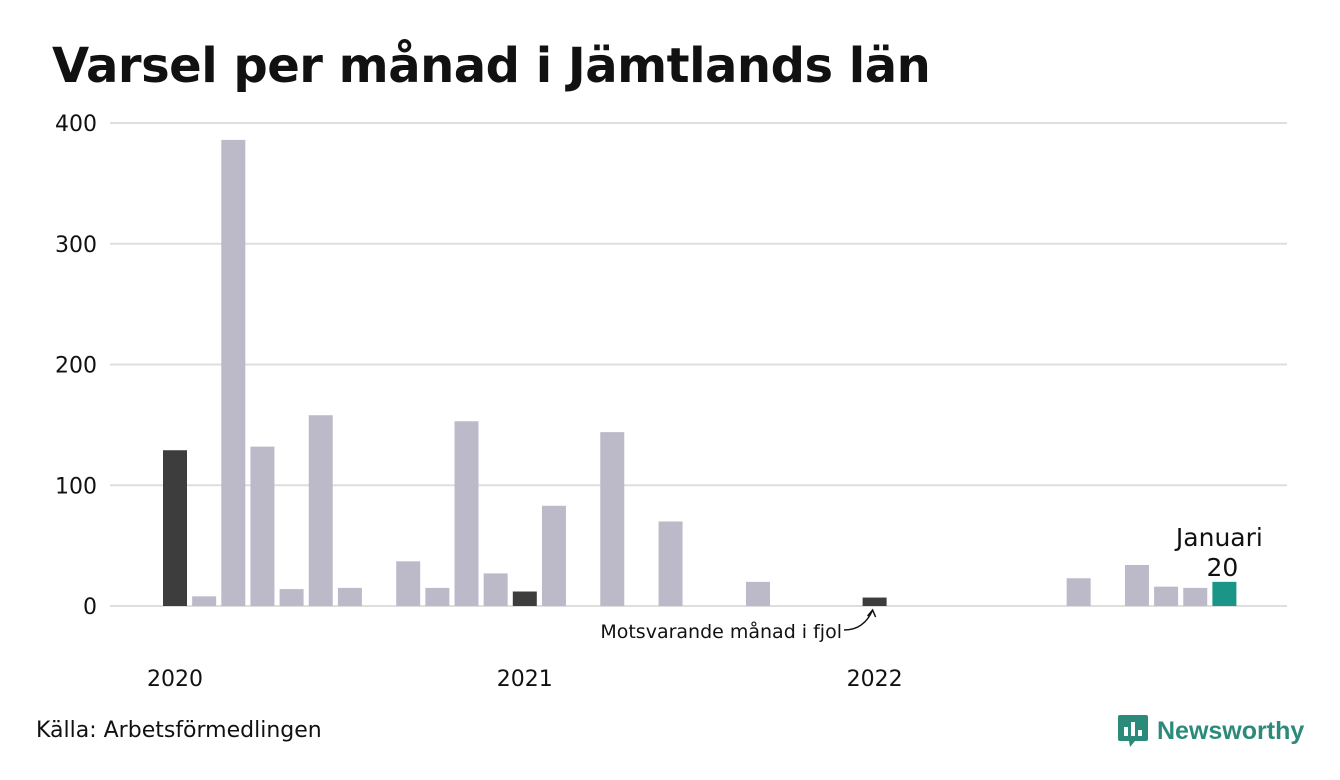 The image size is (1340, 780). I want to click on newsworthy-logo-icon, so click(1133, 731).